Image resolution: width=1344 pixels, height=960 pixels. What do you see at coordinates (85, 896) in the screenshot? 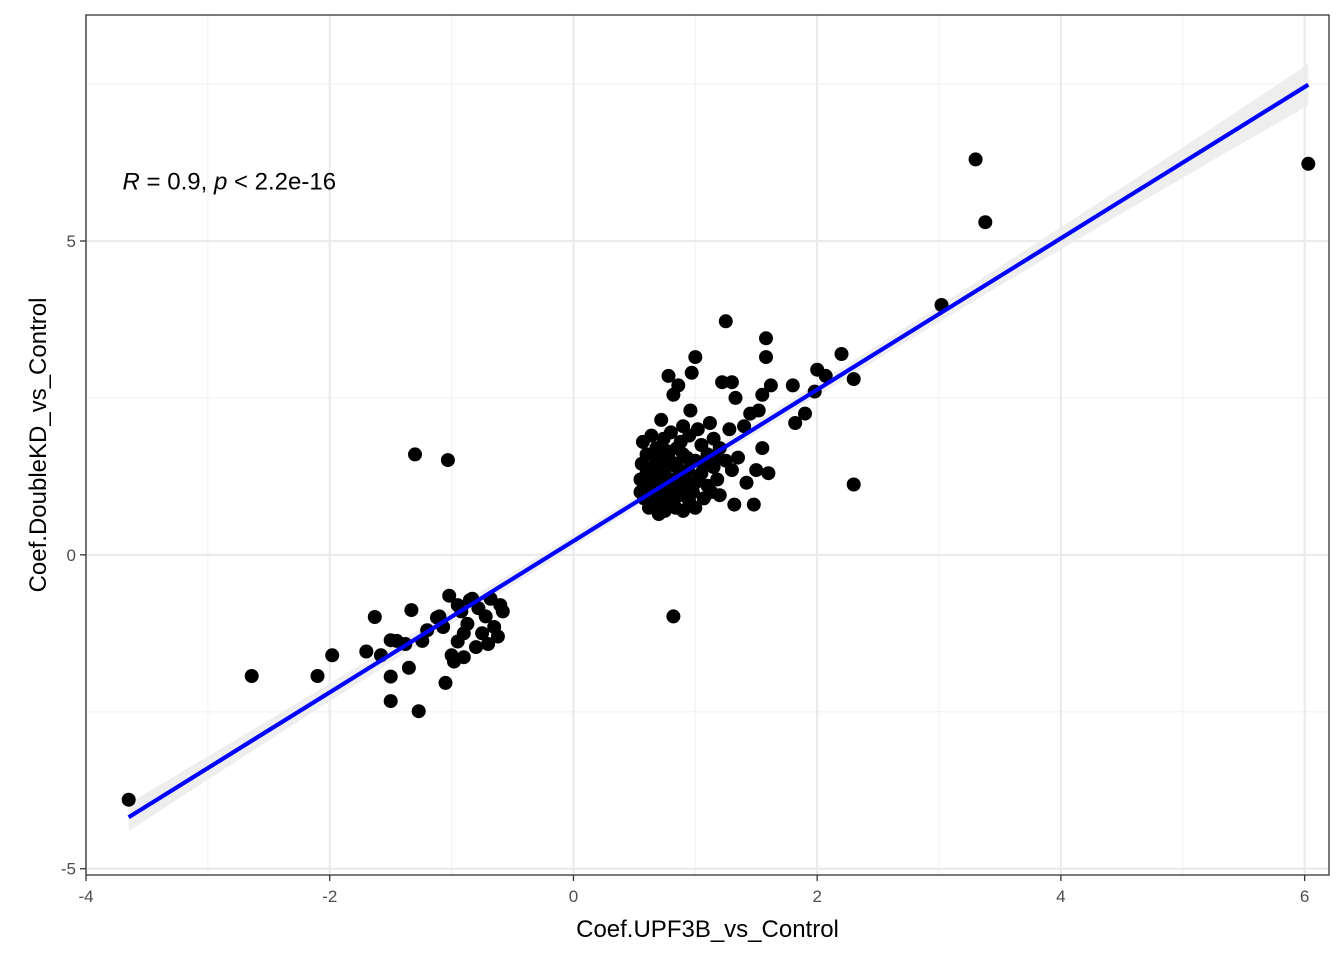
I see `x-tick-label: -4` at bounding box center [85, 896].